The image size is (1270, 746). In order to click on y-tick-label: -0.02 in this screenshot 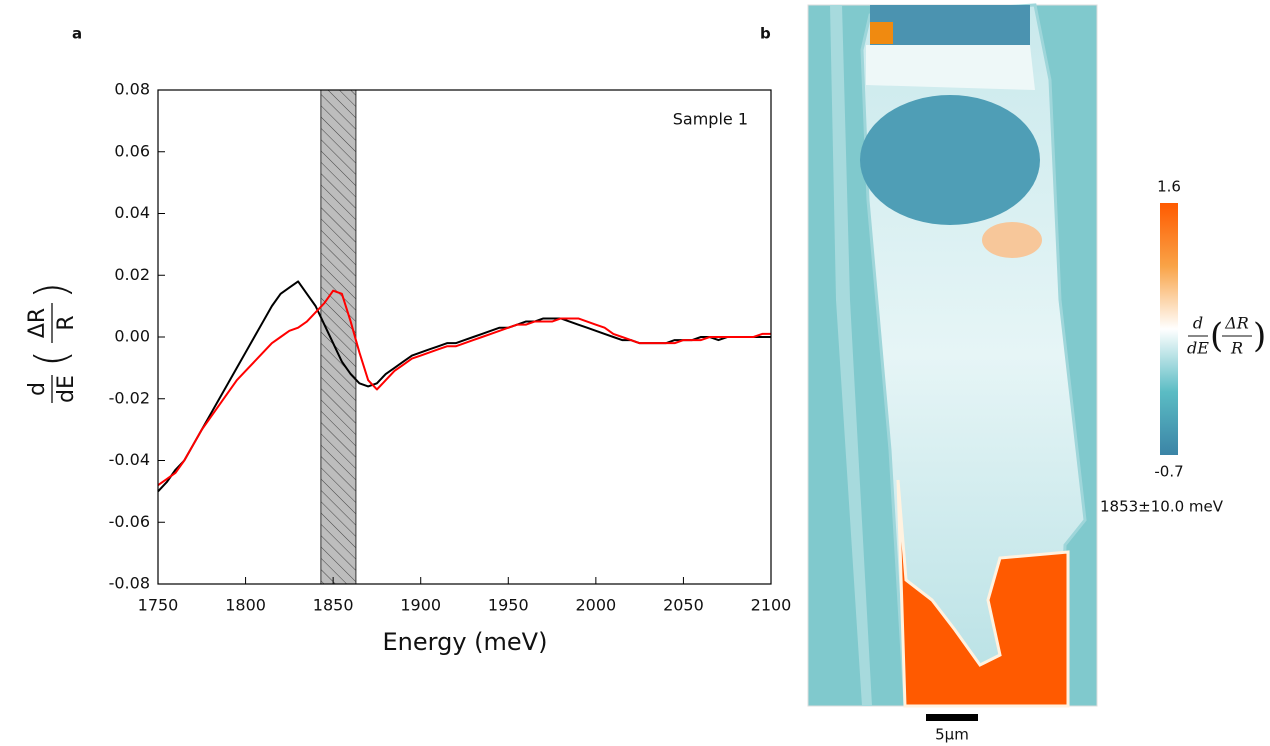, I will do `click(129, 397)`.